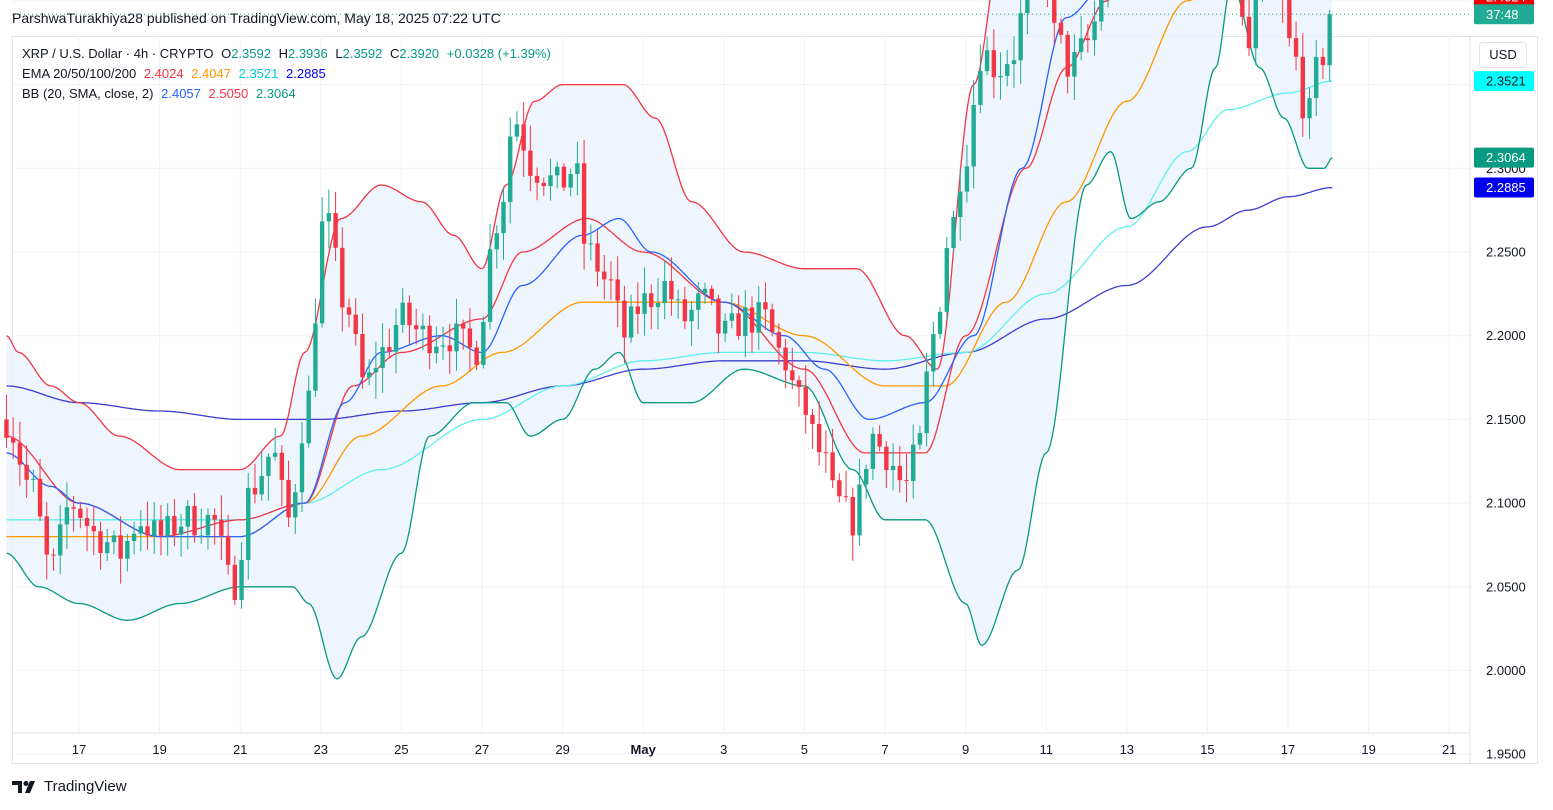 This screenshot has height=810, width=1553. What do you see at coordinates (88, 93) in the screenshot?
I see `bb-label: BB (20, SMA, close, 2)` at bounding box center [88, 93].